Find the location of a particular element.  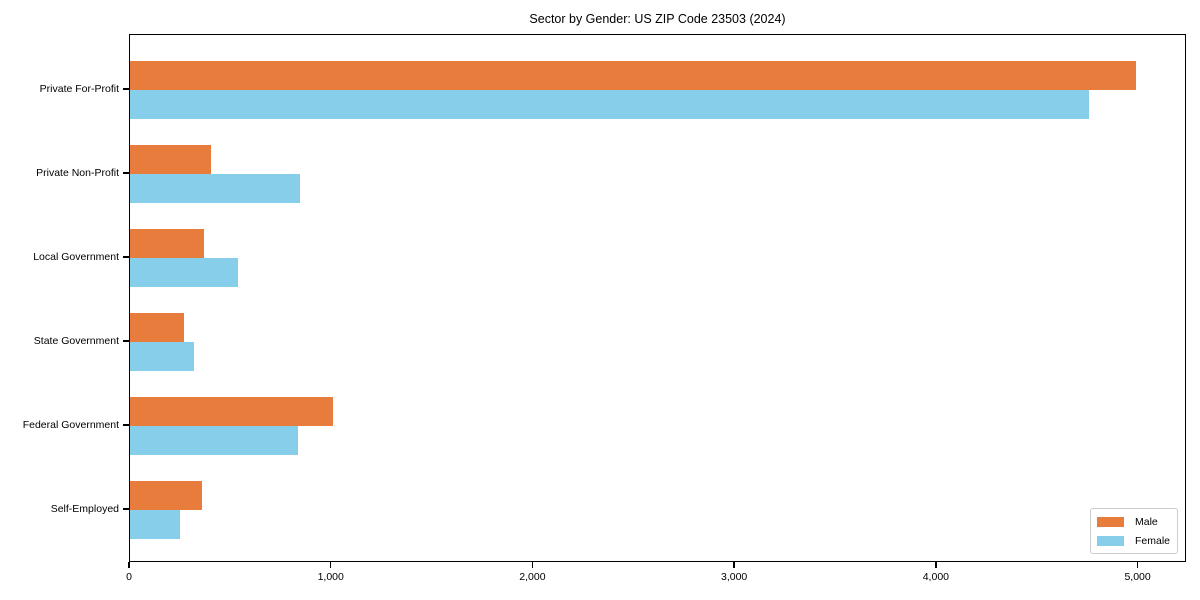

bar-male-private-for-profit is located at coordinates (633, 75).